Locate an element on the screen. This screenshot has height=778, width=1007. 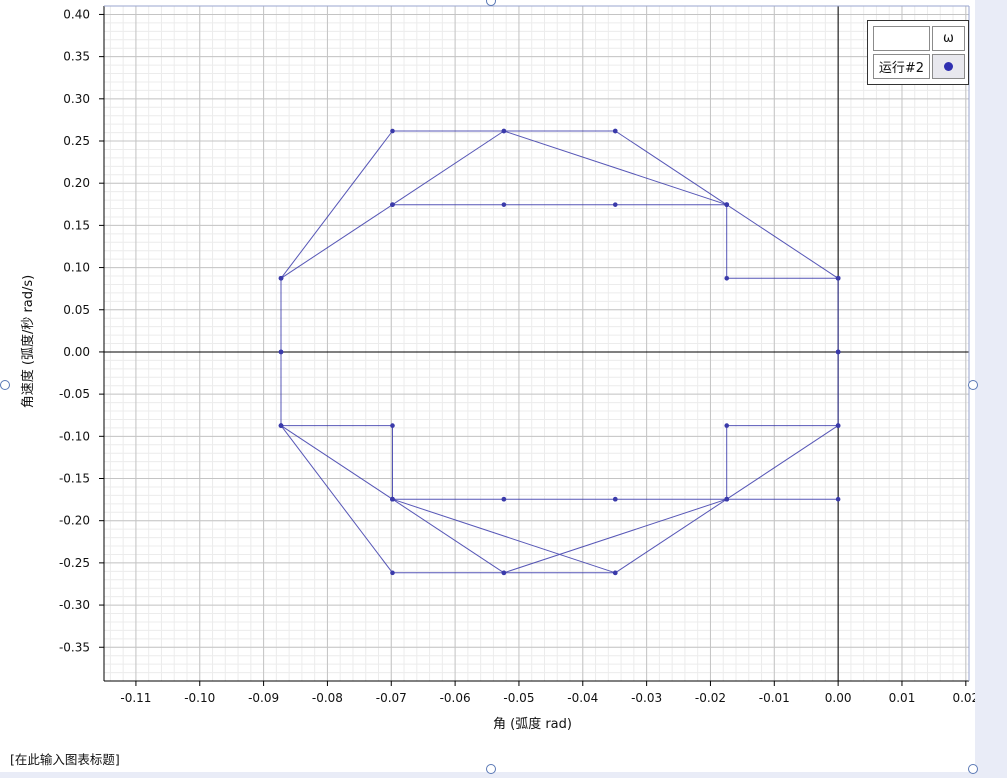
y-tick-label: -0.20 is located at coordinates (74, 521).